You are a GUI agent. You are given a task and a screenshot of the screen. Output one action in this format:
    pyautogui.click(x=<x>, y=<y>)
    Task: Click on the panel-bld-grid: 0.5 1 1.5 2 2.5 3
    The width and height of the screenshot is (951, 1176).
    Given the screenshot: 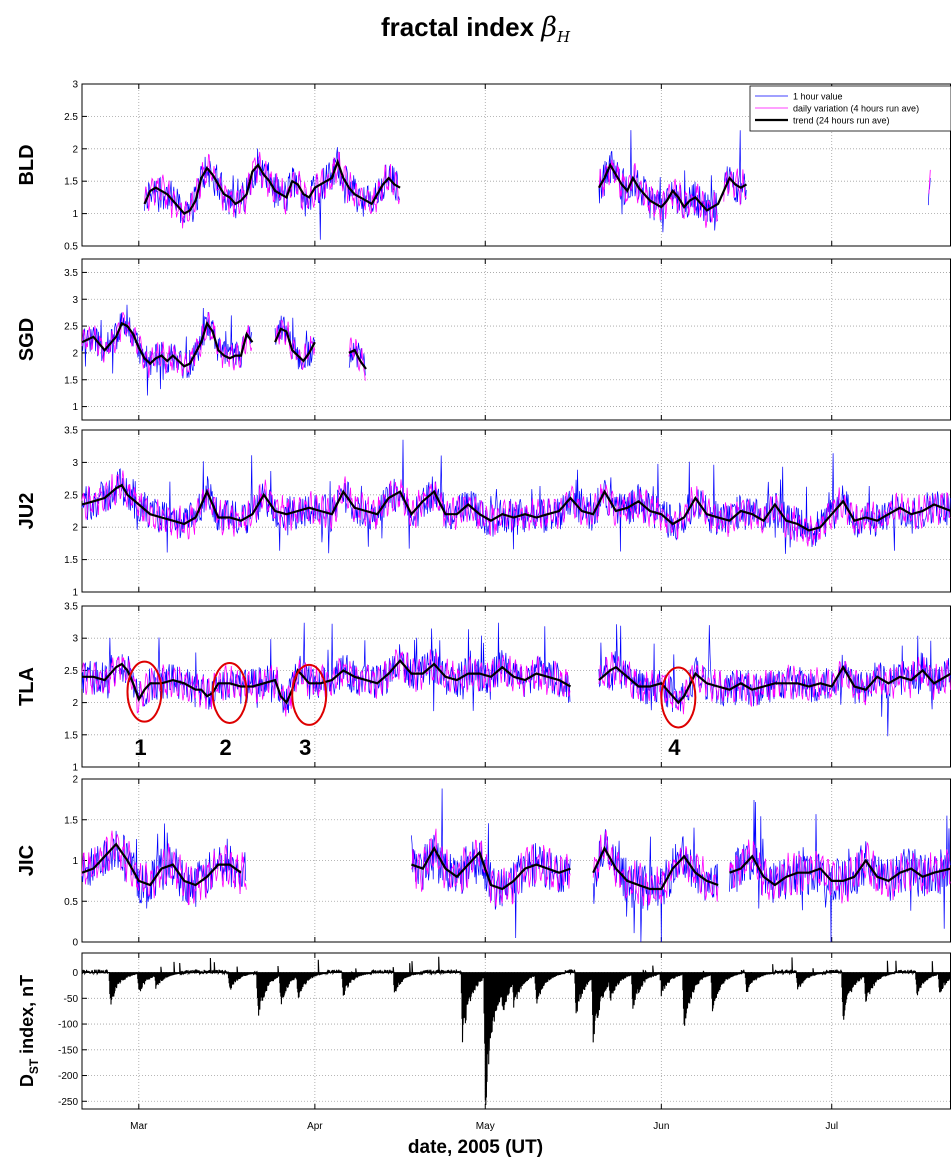 What is the action you would take?
    pyautogui.click(x=507, y=166)
    